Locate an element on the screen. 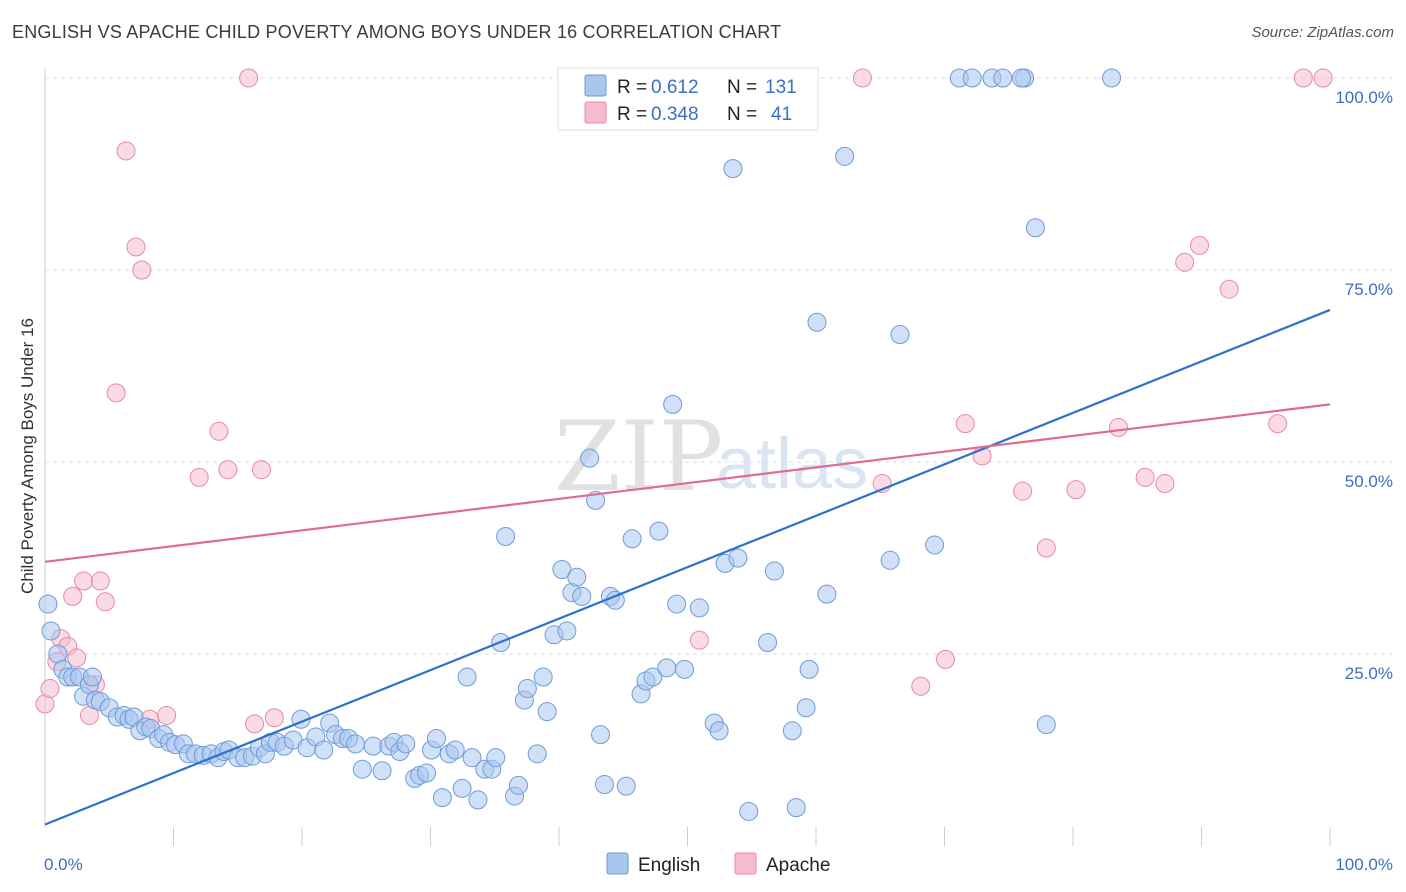  legend-r-label-apache: R = is located at coordinates (632, 114).